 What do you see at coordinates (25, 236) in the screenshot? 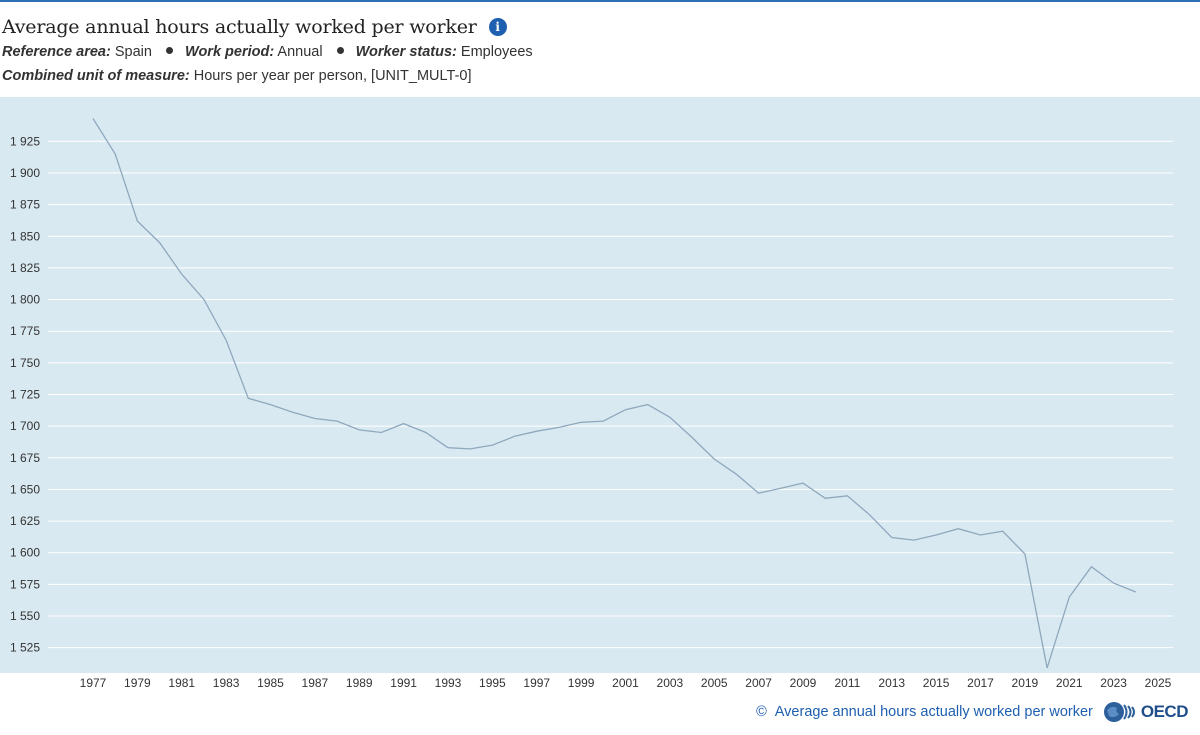
I see `y-tick-label: 1 850` at bounding box center [25, 236].